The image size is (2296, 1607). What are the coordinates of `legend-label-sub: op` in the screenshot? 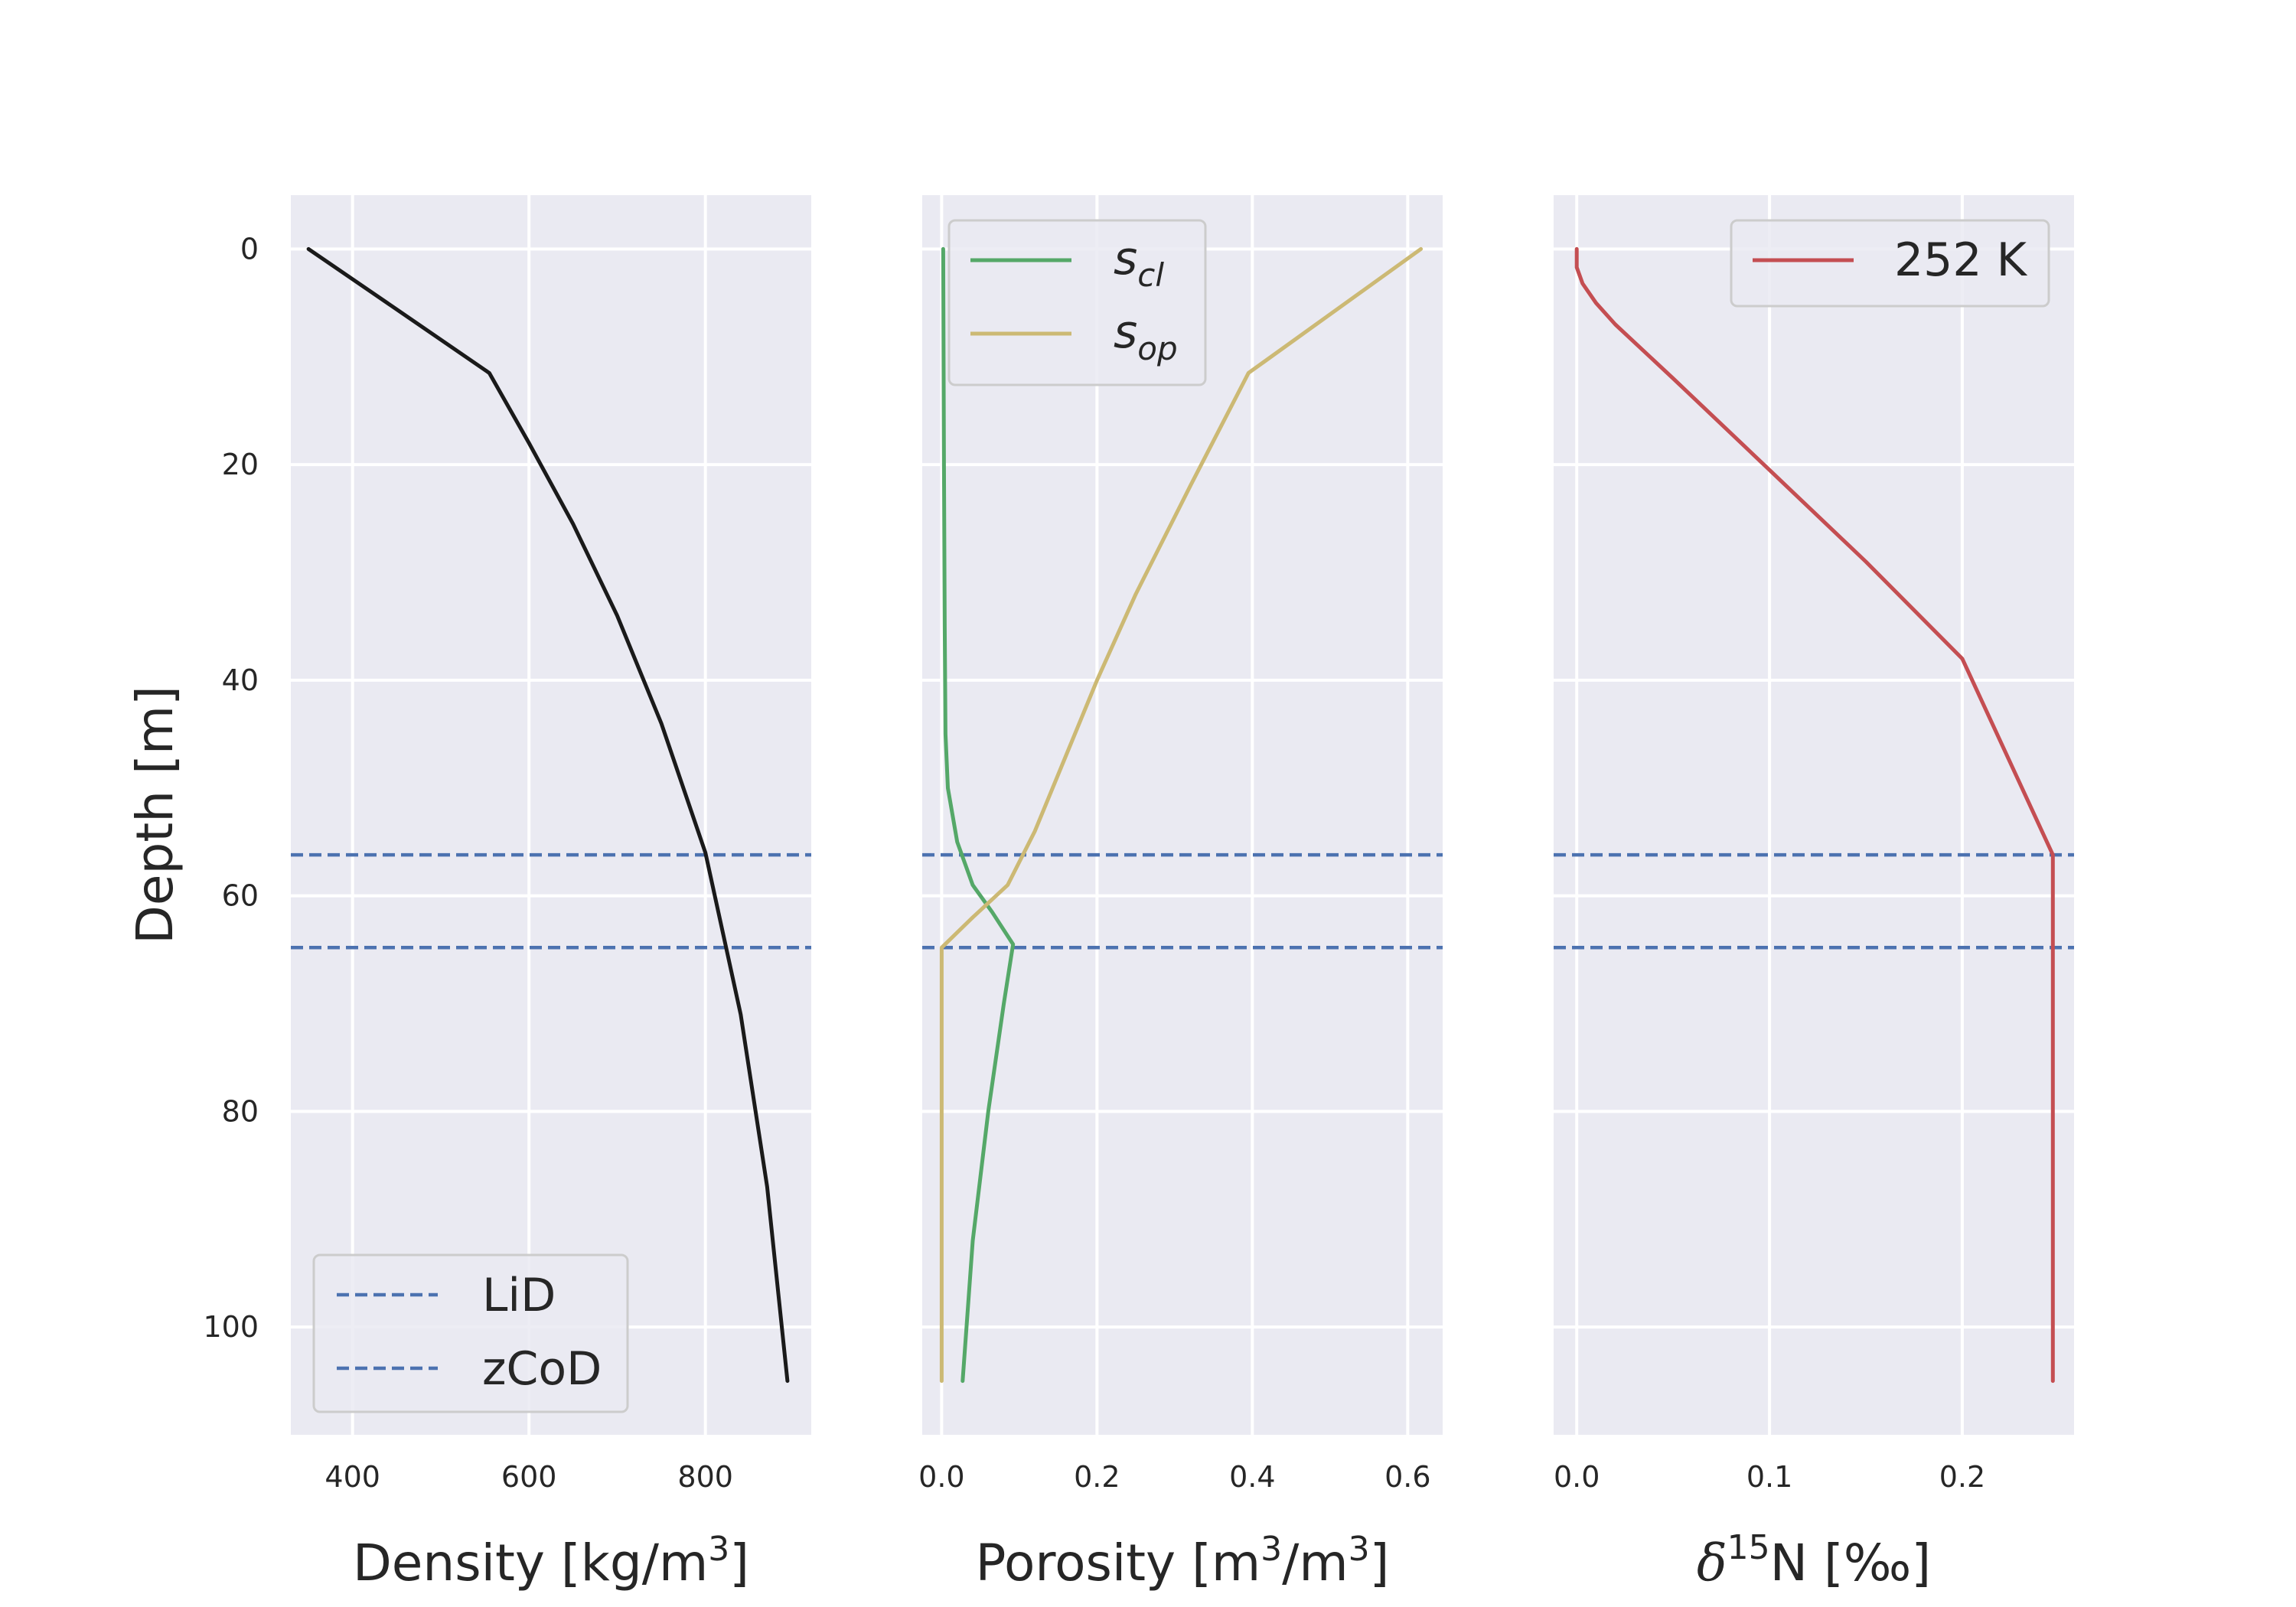 It's located at (1157, 348).